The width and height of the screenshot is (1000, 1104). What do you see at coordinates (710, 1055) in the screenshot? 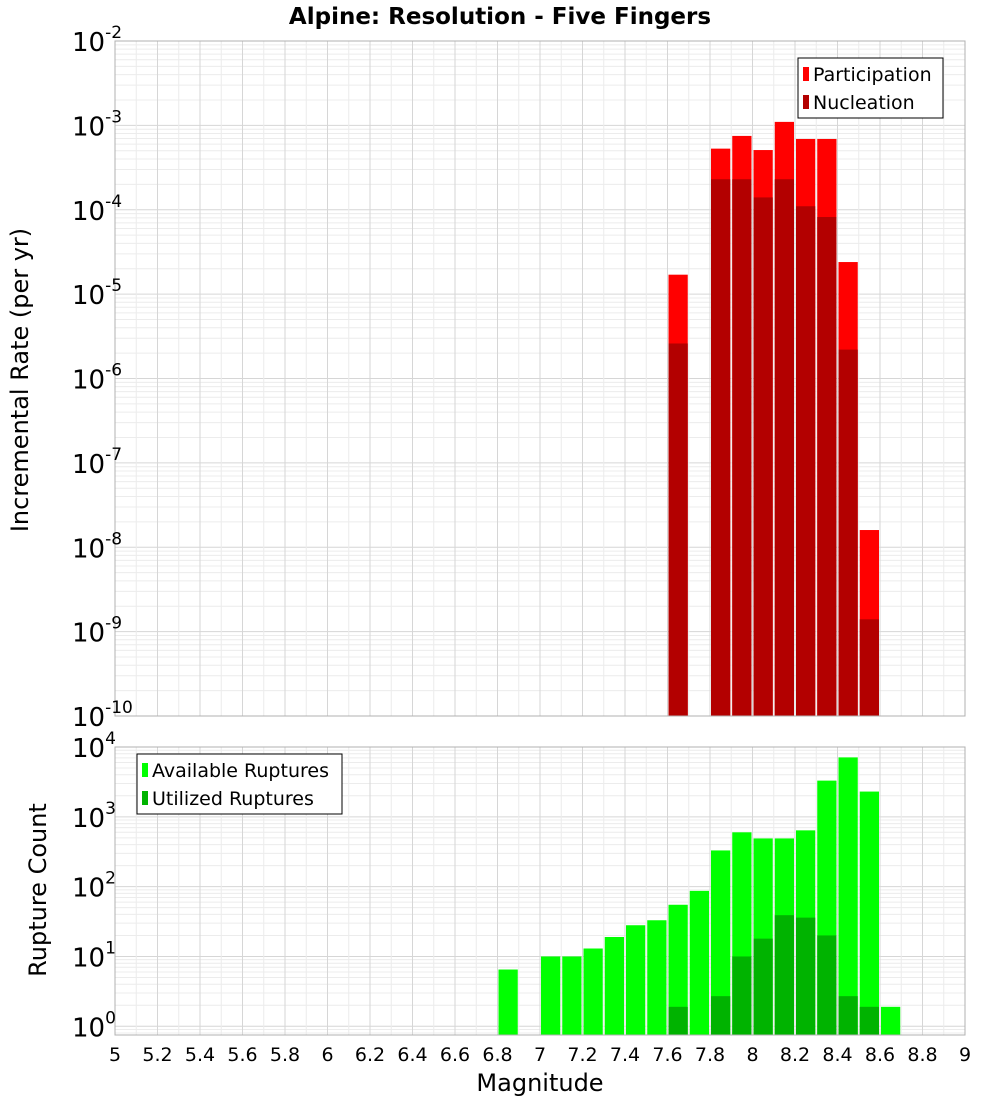
I see `x-tick-label: 7.8` at bounding box center [710, 1055].